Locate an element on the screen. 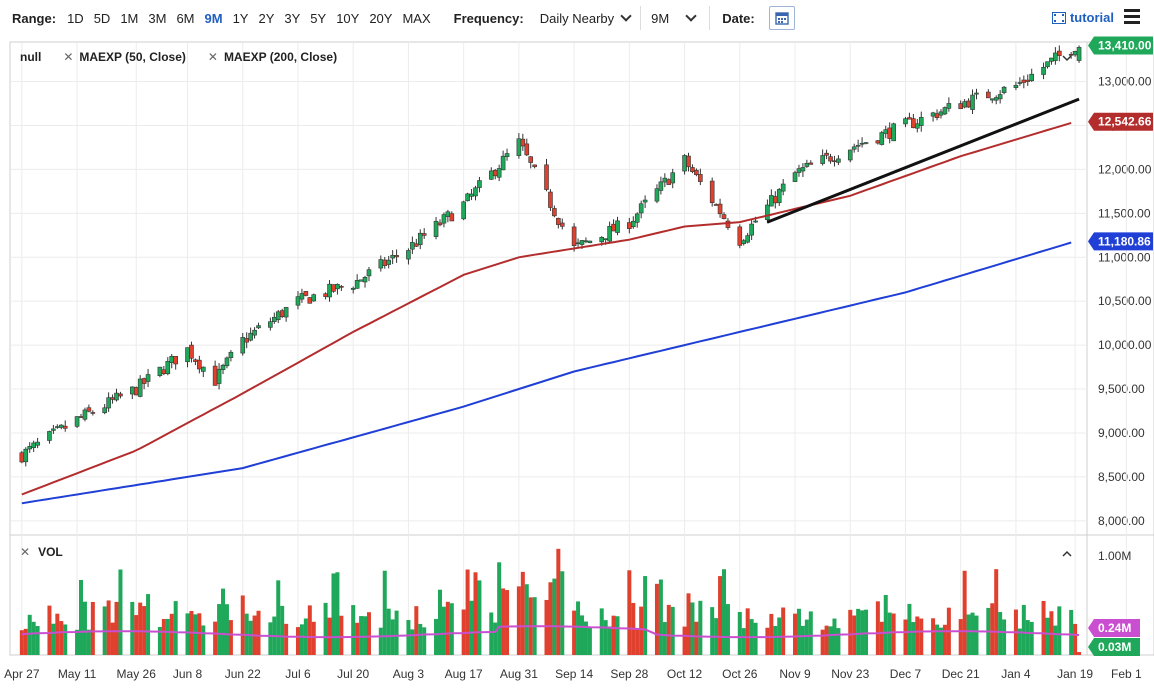 The image size is (1154, 693). range-button-5y: 5Y is located at coordinates (318, 18).